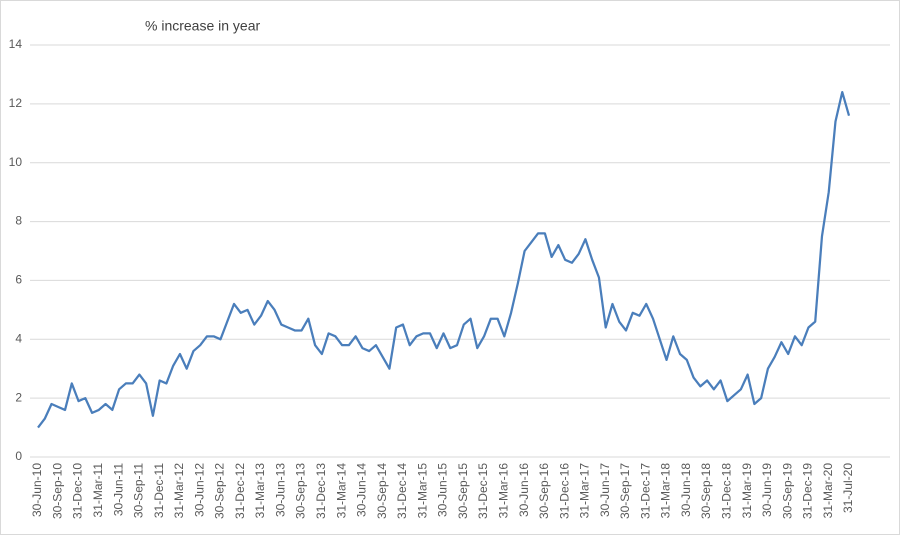 The image size is (900, 535). Describe the element at coordinates (503, 491) in the screenshot. I see `x-tick-label: 31-Mar-16` at that location.